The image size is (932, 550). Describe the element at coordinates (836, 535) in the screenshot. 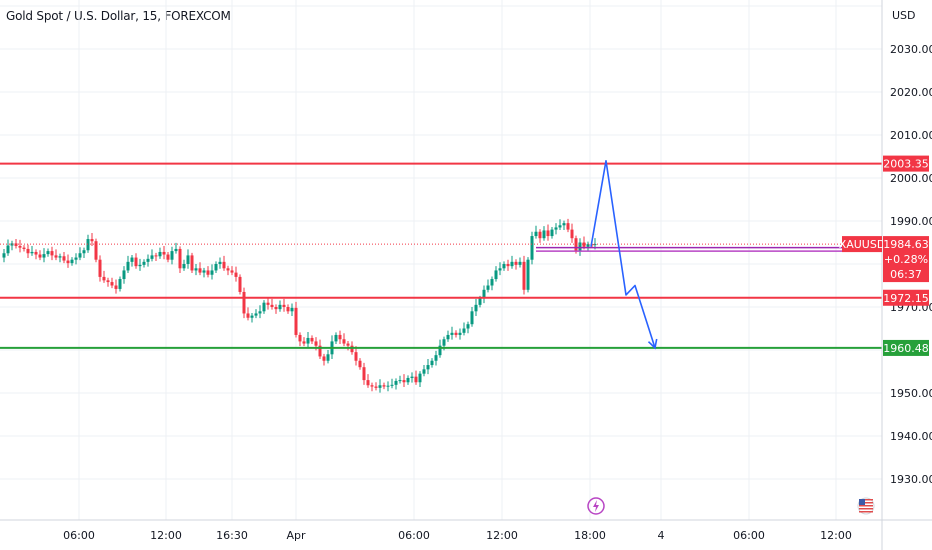

I see `time-tick-label: 12:00` at that location.